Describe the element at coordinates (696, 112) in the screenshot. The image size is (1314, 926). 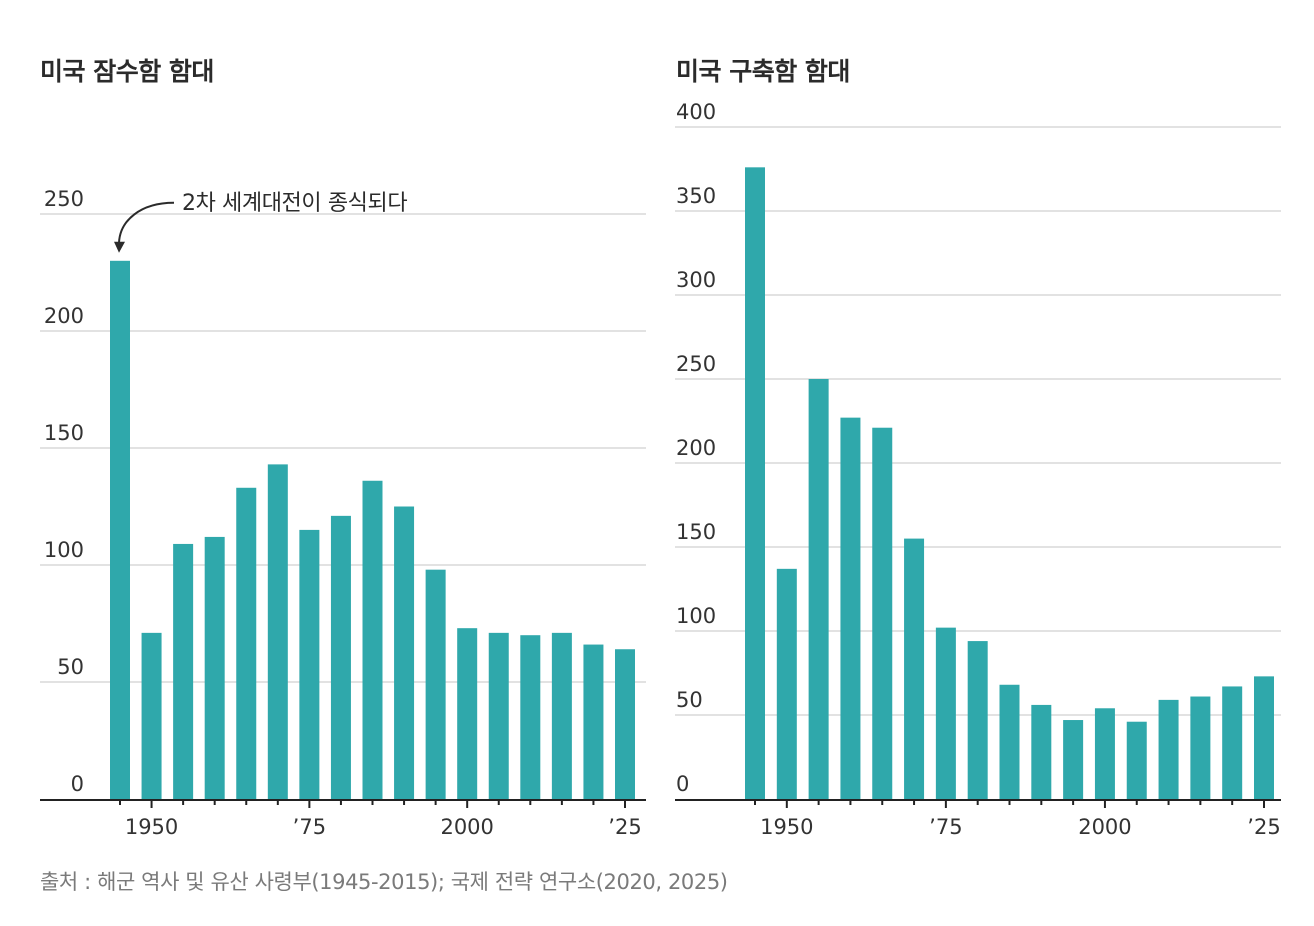
I see `y-tick-label: 400` at that location.